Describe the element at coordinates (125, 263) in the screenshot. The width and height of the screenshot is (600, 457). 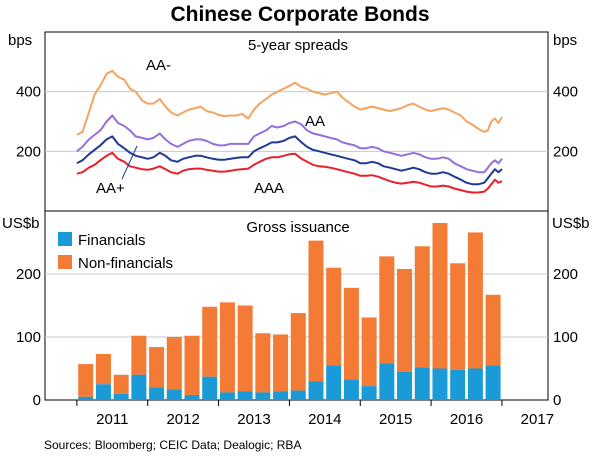
I see `legend-label-nonfinancials: Non-financials` at that location.